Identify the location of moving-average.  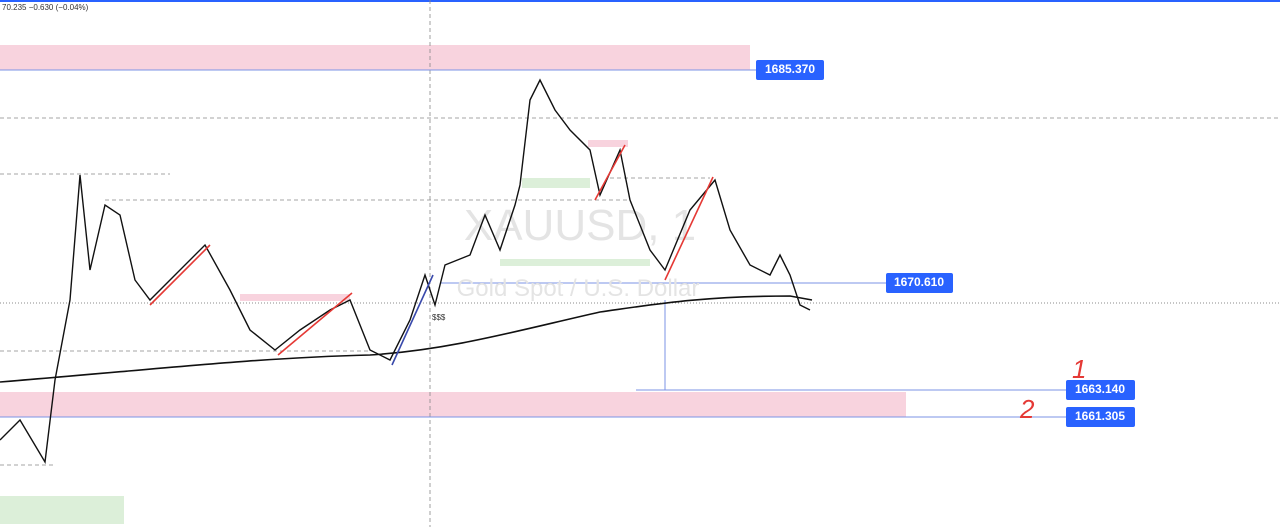
(406, 339).